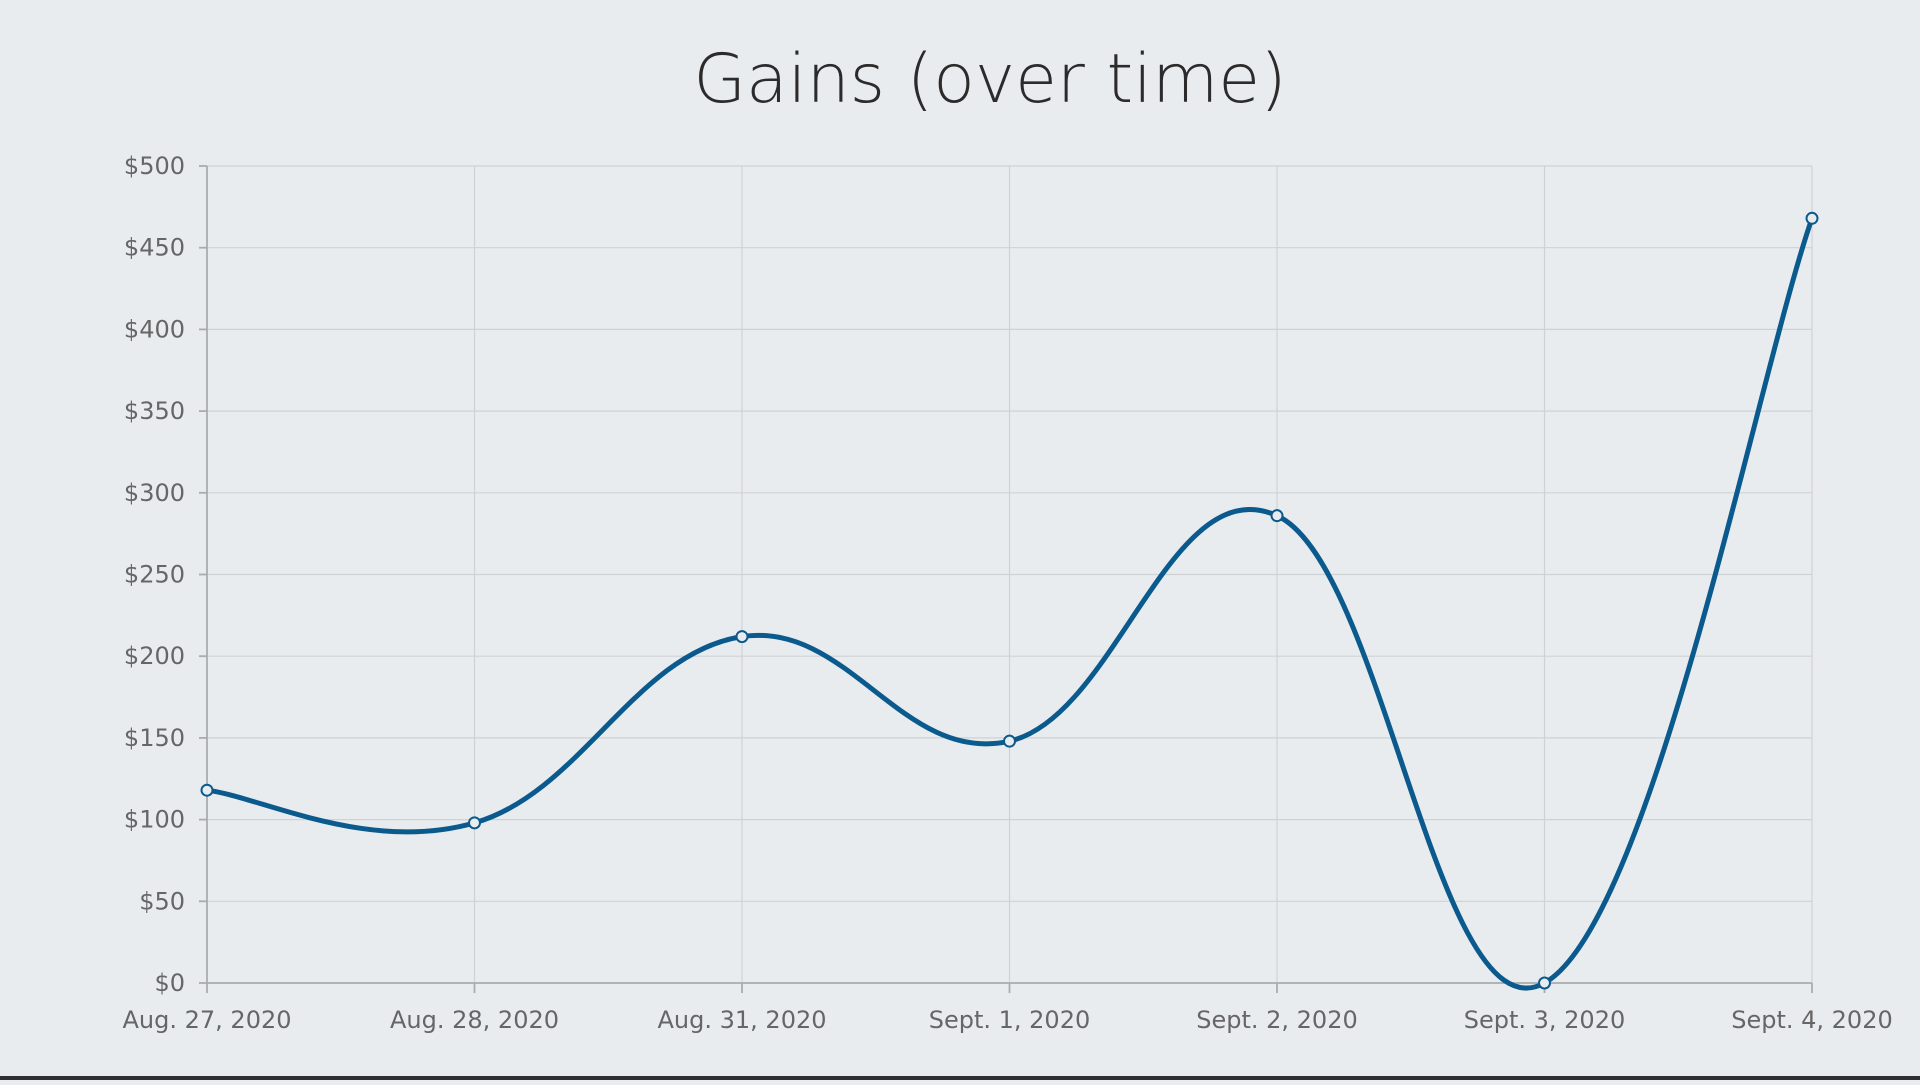 This screenshot has width=1920, height=1085. I want to click on x-tick-label: Sept. 4, 2020, so click(1812, 1020).